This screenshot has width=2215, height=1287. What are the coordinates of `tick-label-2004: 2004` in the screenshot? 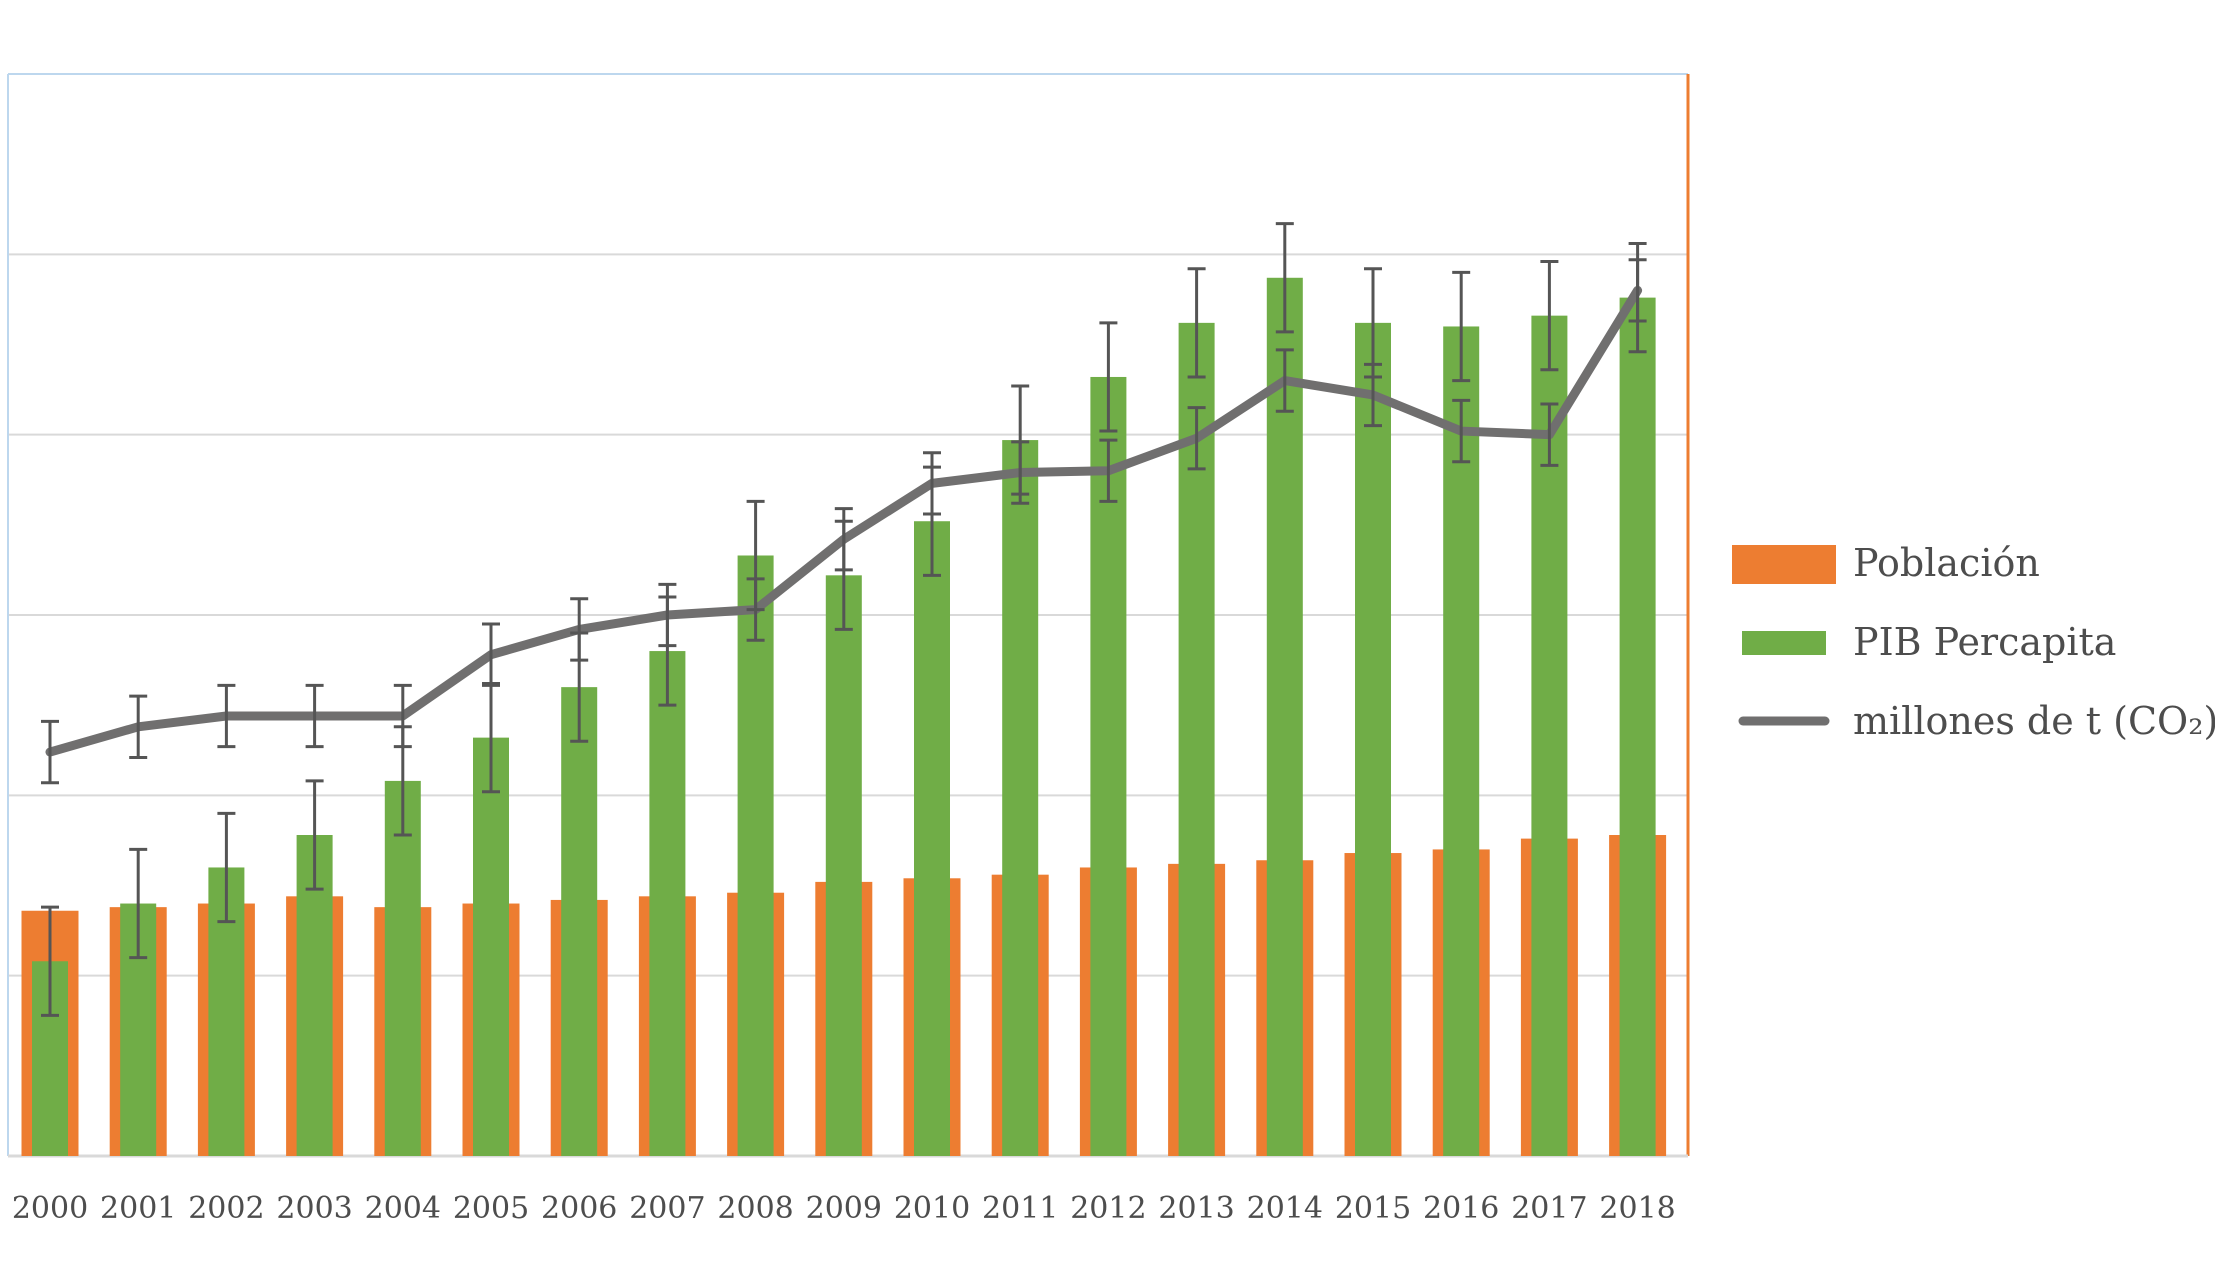 It's located at (403, 1208).